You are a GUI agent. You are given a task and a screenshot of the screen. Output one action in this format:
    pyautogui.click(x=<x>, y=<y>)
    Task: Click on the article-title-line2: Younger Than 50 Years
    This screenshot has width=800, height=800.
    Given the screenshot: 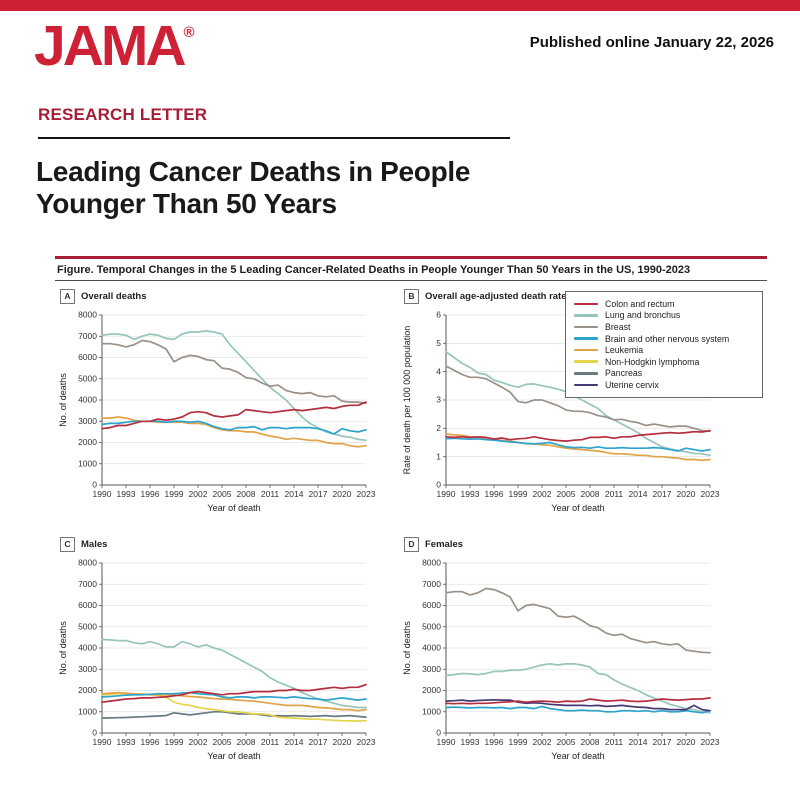 What is the action you would take?
    pyautogui.click(x=186, y=204)
    